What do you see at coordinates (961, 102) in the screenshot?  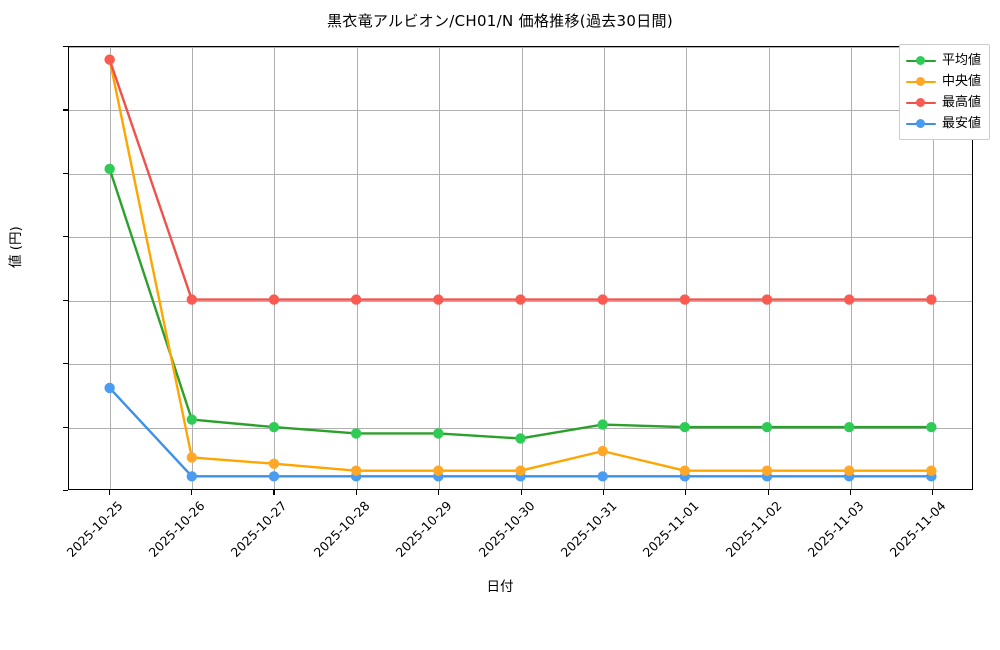 I see `legend-label: 最高値` at bounding box center [961, 102].